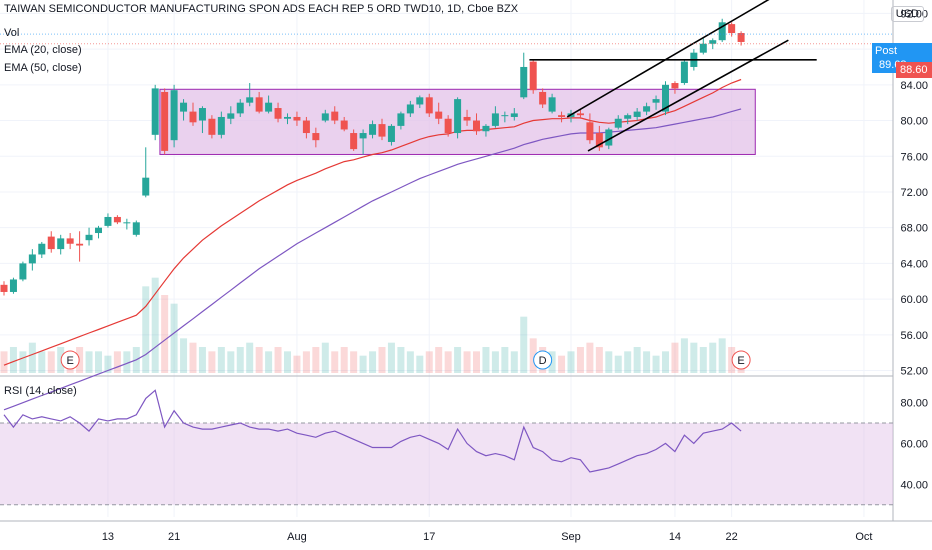  Describe the element at coordinates (914, 229) in the screenshot. I see `y-tick-label-6: 68.00` at that location.